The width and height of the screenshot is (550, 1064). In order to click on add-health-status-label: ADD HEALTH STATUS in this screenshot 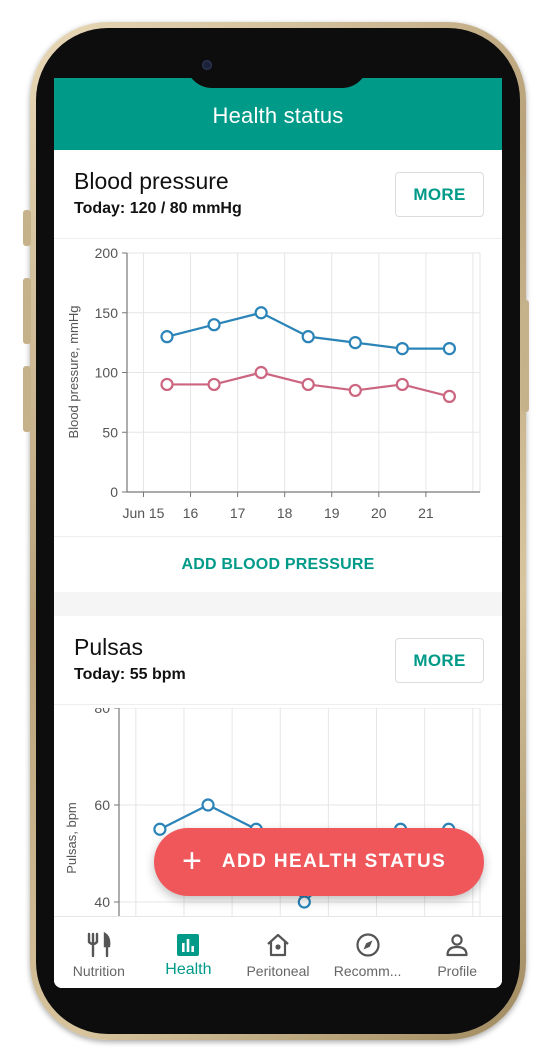, I will do `click(334, 861)`.